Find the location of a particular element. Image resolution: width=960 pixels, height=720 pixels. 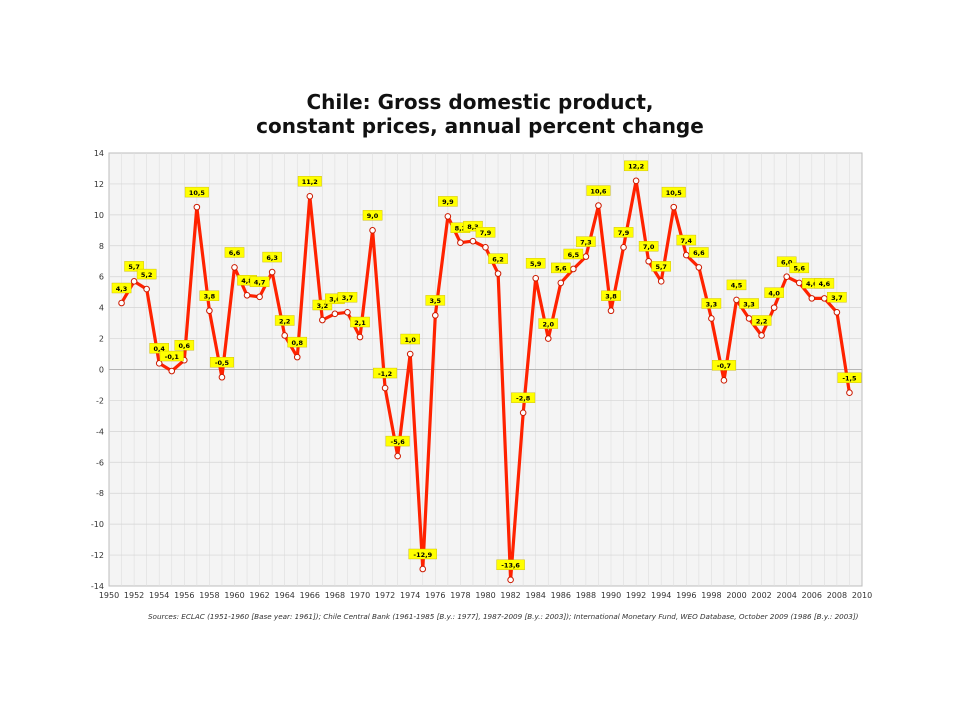

data-label: -5,6 is located at coordinates (398, 442).